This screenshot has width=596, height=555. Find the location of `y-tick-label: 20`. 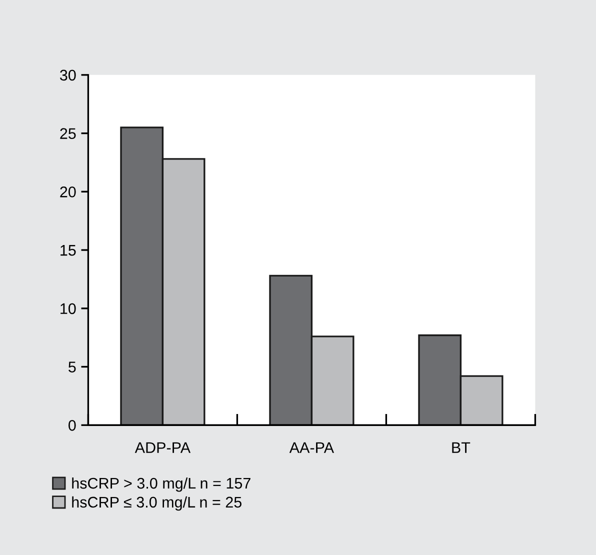

y-tick-label: 20 is located at coordinates (68, 192).